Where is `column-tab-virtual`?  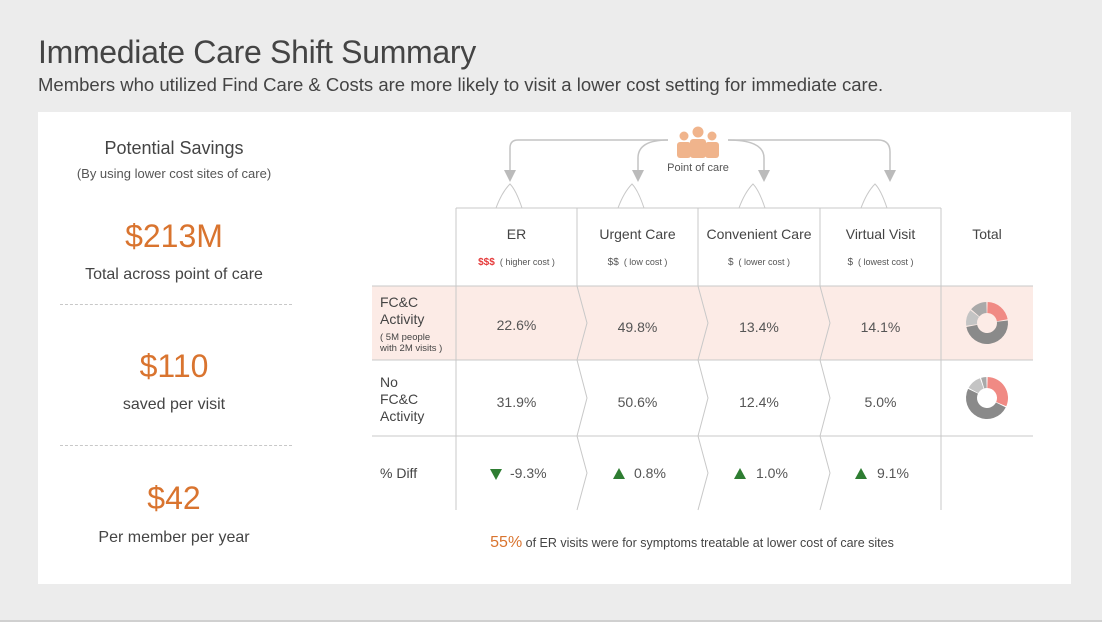
column-tab-virtual is located at coordinates (854, 196).